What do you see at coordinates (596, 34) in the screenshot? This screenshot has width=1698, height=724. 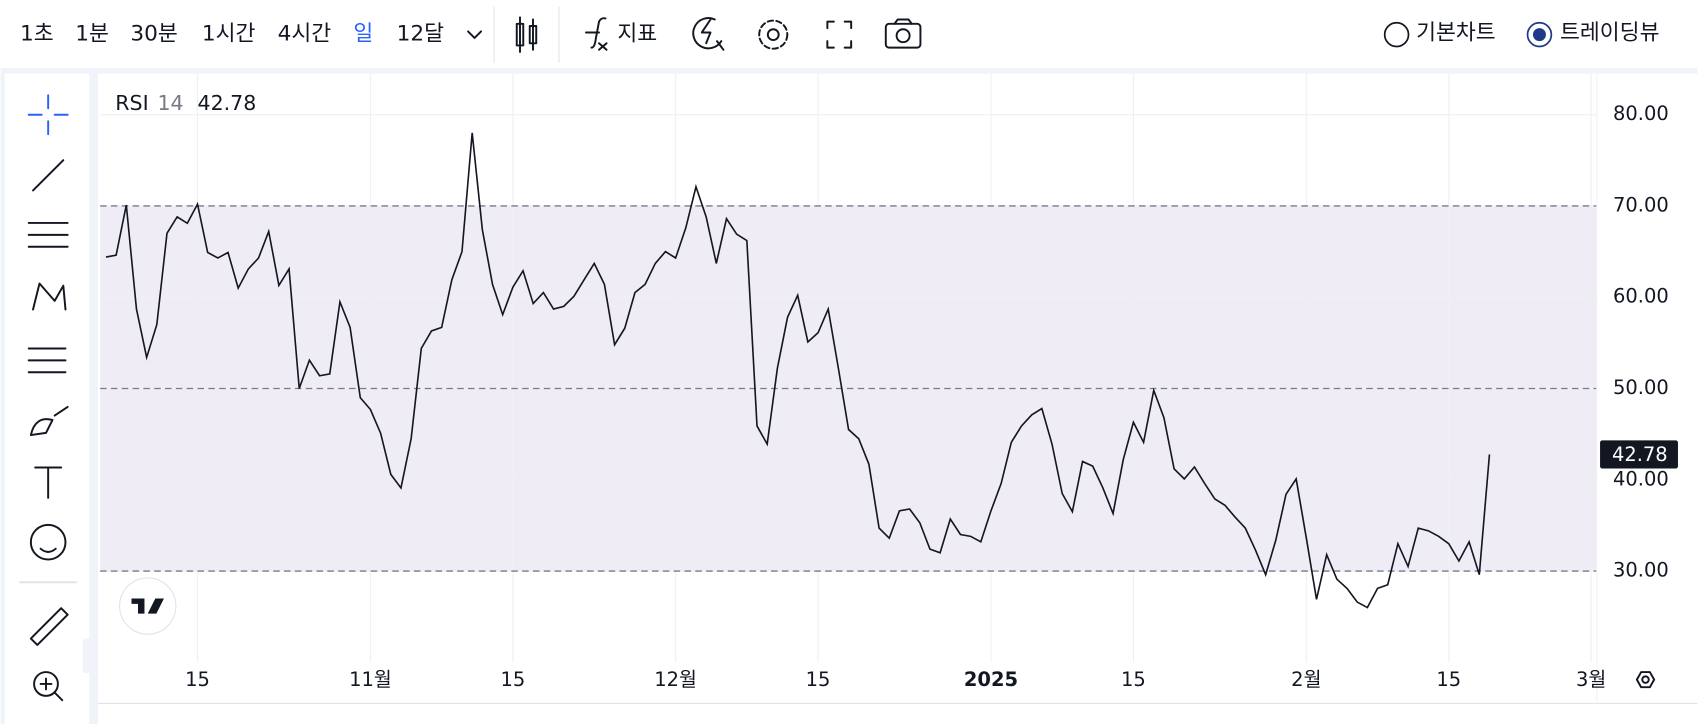 I see `fx-icon` at bounding box center [596, 34].